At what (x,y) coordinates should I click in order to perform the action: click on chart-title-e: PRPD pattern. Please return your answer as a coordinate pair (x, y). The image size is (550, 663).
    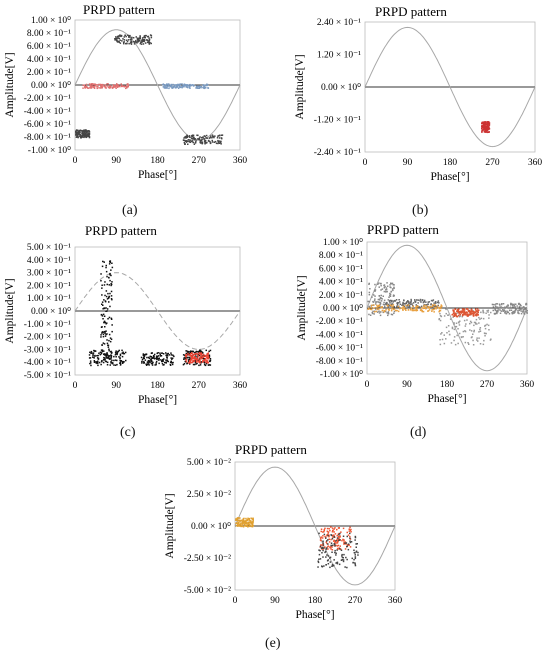
    Looking at the image, I should click on (271, 449).